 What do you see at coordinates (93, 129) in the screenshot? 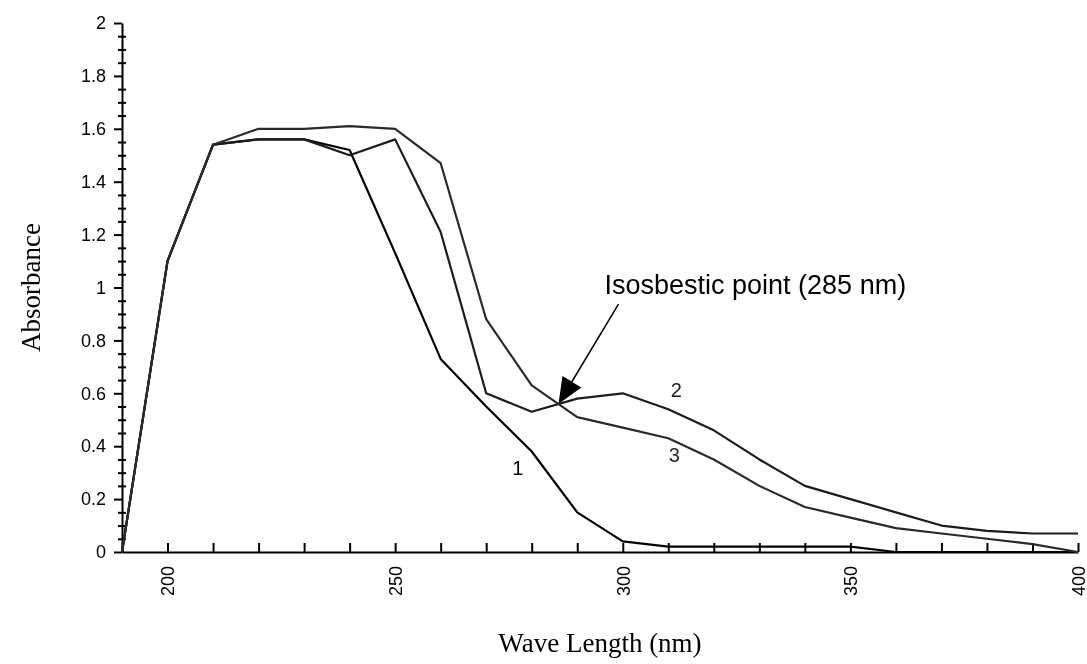
I see `y-tick-label: 1.6` at bounding box center [93, 129].